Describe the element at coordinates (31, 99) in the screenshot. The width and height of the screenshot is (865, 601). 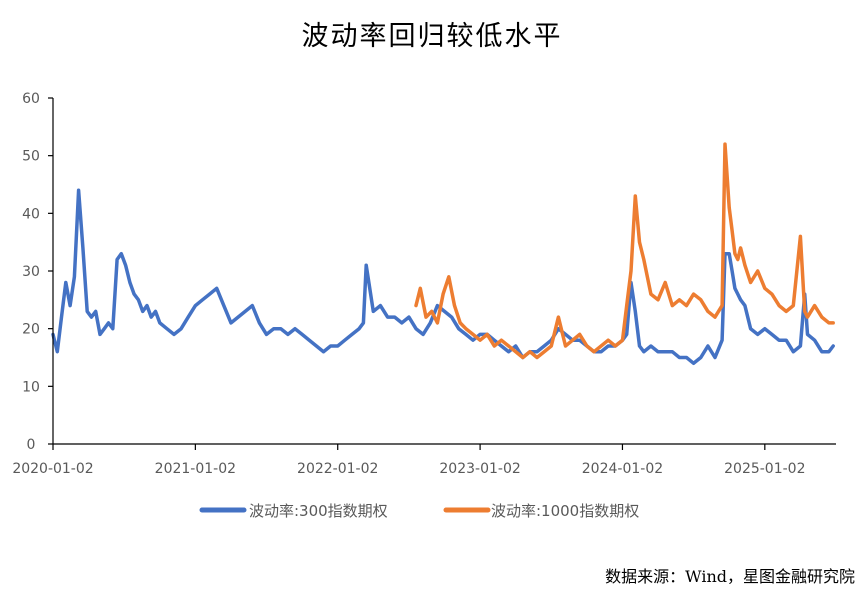
I see `y-tick-label: 60` at that location.